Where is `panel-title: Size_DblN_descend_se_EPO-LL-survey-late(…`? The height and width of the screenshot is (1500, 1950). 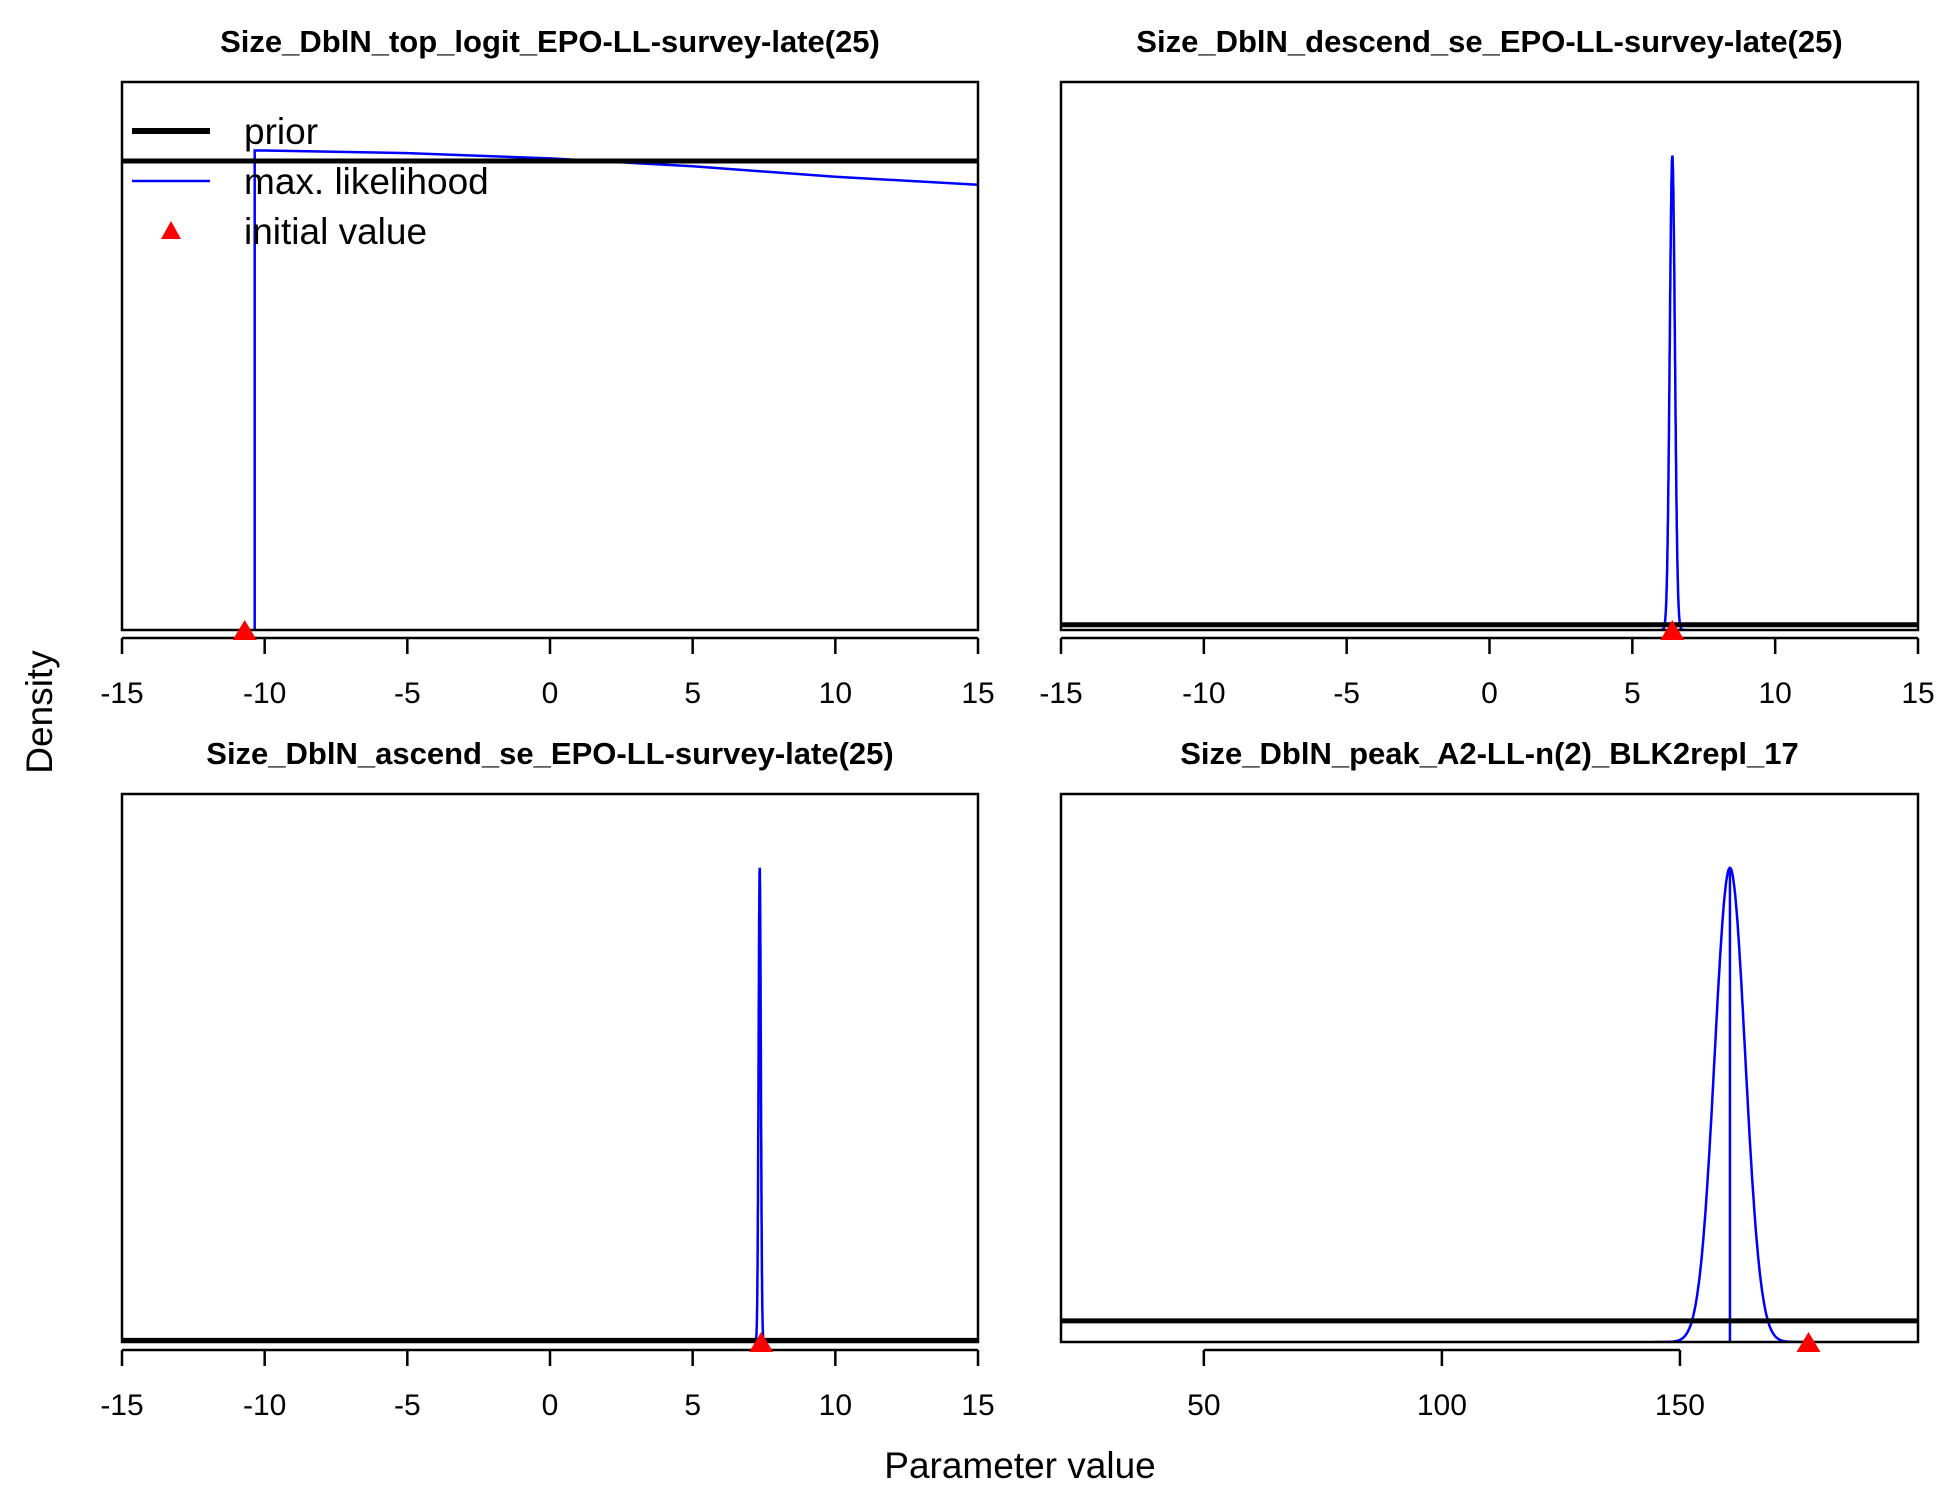 panel-title: Size_DblN_descend_se_EPO-LL-survey-late(… is located at coordinates (1489, 41).